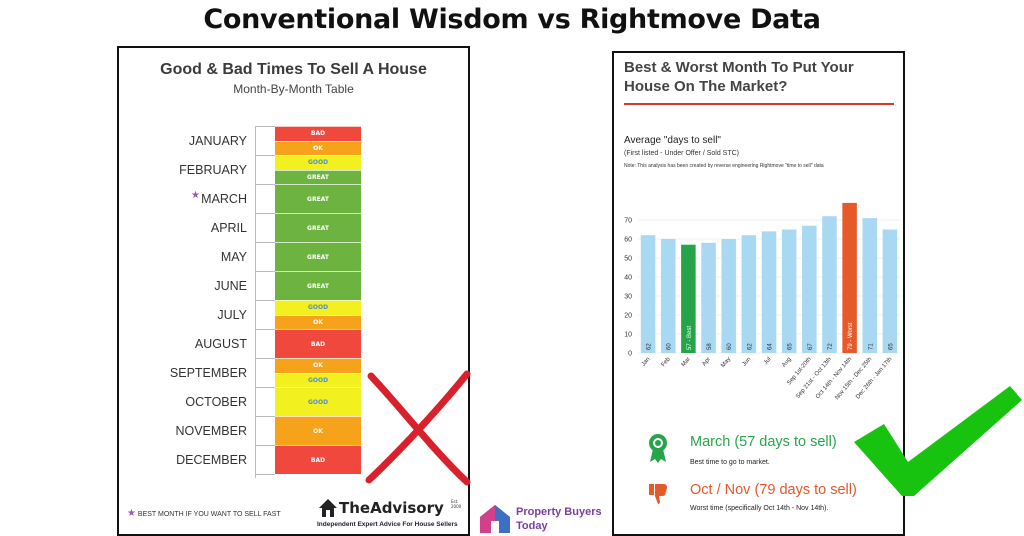 Image resolution: width=1024 pixels, height=536 pixels. Describe the element at coordinates (710, 346) in the screenshot. I see `bar-value-label: 58` at that location.